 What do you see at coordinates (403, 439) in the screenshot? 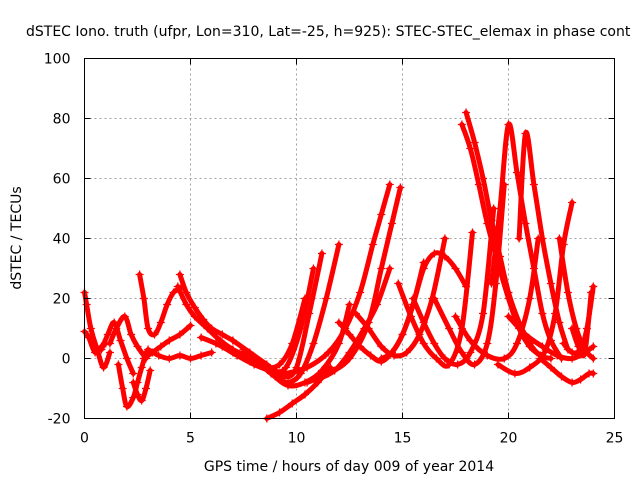
I see `x-tick-label: 15` at bounding box center [403, 439].